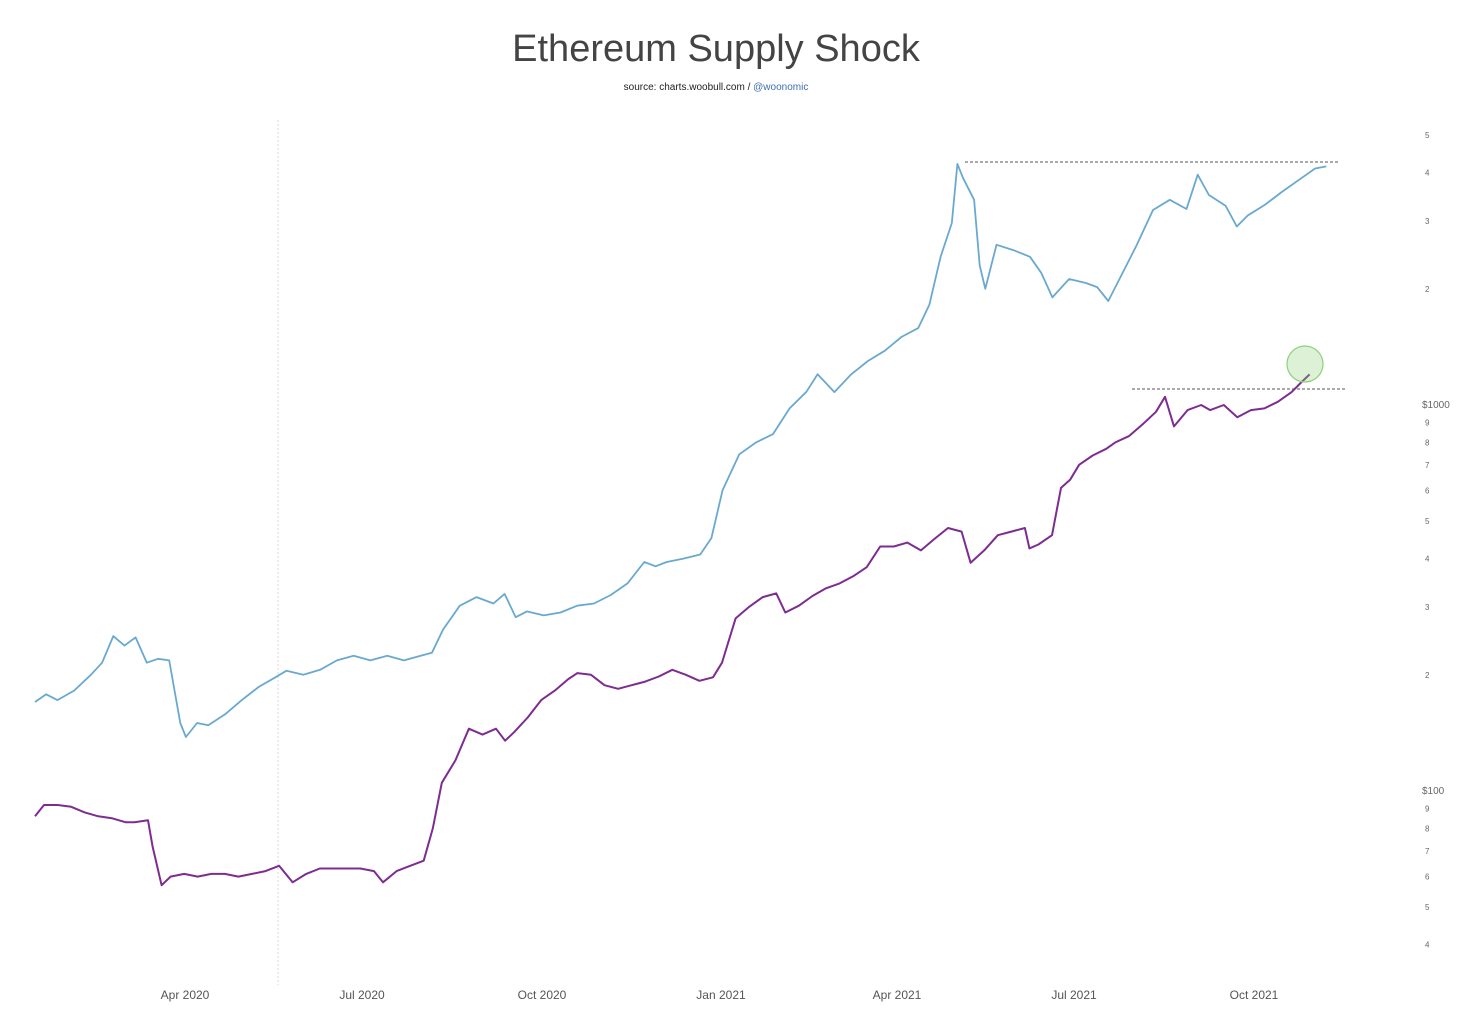  Describe the element at coordinates (1433, 791) in the screenshot. I see `y-tick-label-13: $100` at that location.